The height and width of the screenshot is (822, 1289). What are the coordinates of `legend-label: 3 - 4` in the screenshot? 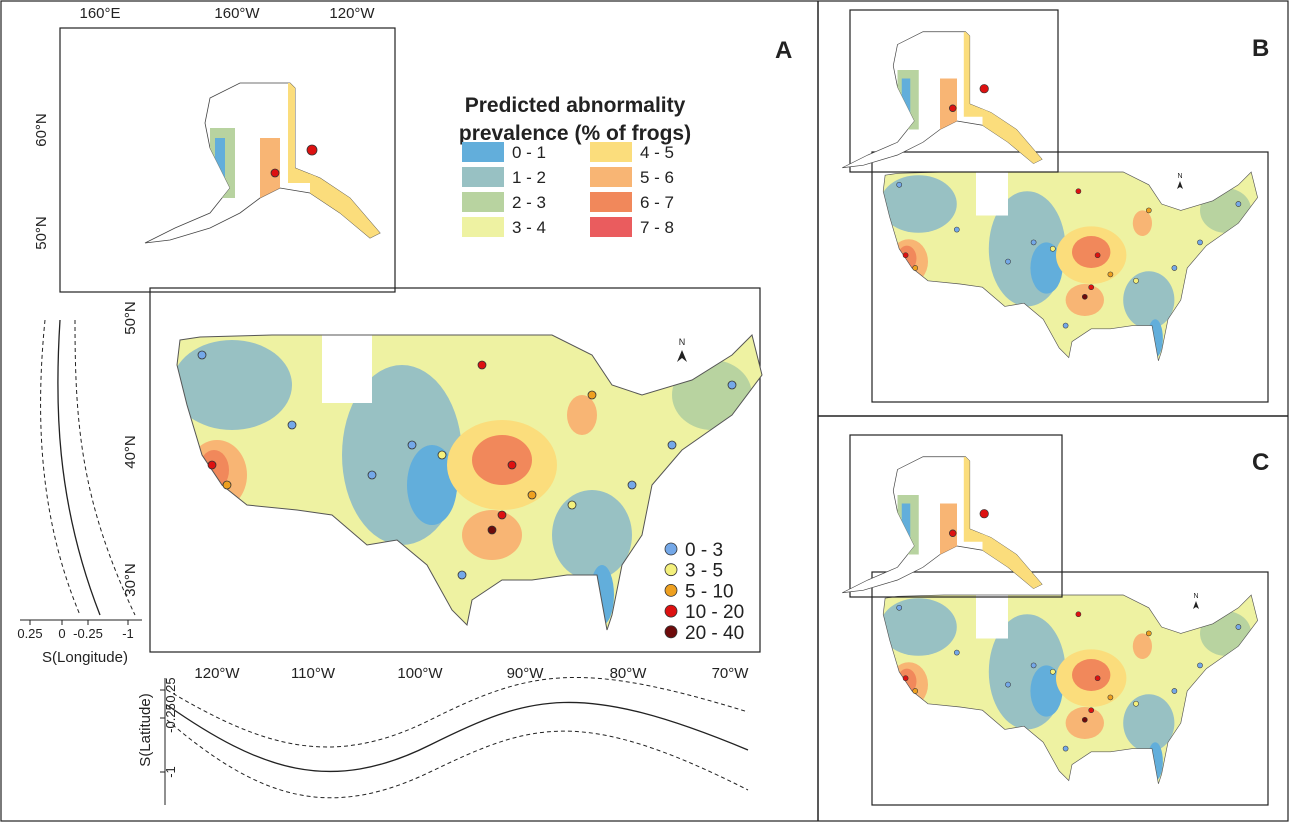 It's located at (529, 227).